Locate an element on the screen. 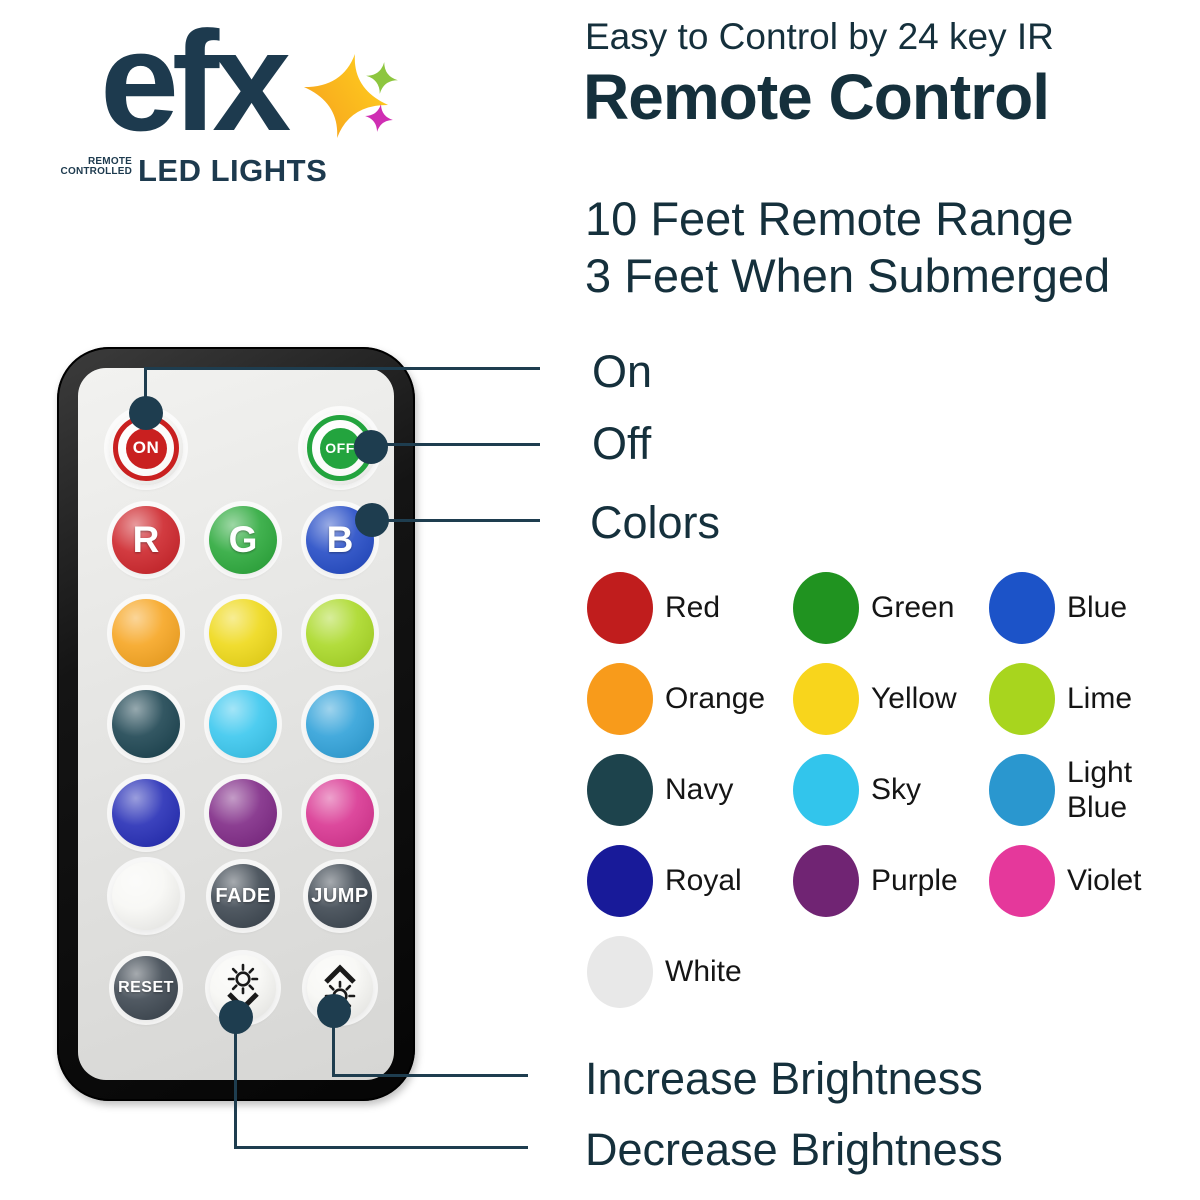  sparkles-icon is located at coordinates (350, 96).